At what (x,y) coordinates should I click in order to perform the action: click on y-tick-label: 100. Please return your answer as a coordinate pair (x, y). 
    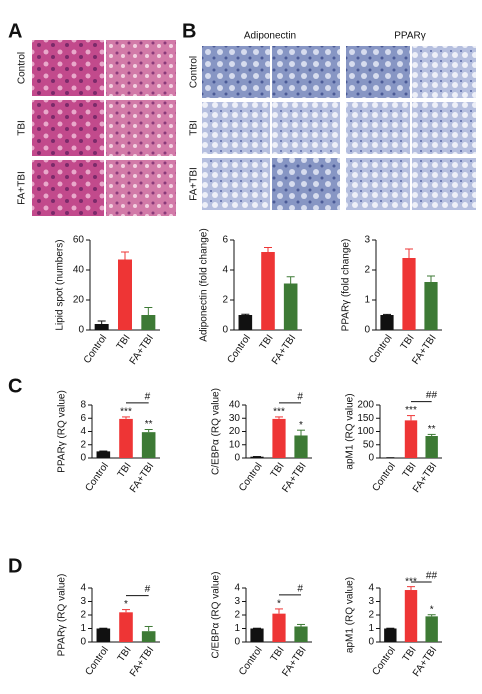
    Looking at the image, I should click on (365, 431).